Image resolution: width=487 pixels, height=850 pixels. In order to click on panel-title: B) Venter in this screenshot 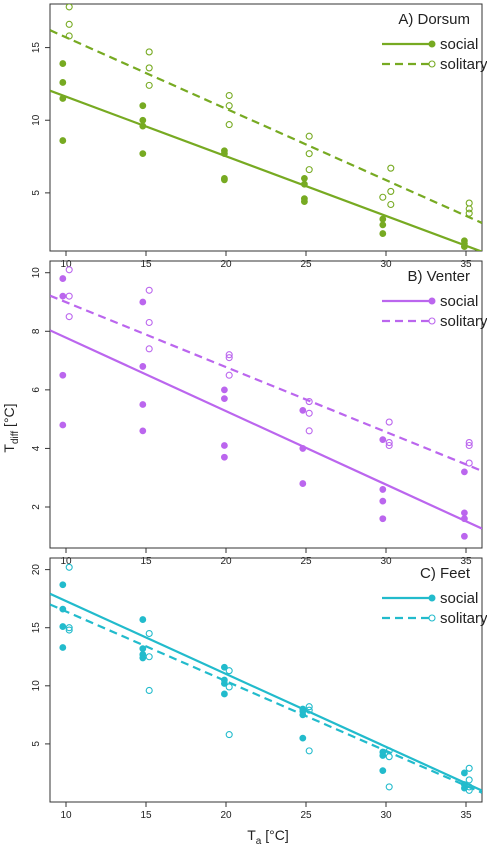, I will do `click(438, 276)`.